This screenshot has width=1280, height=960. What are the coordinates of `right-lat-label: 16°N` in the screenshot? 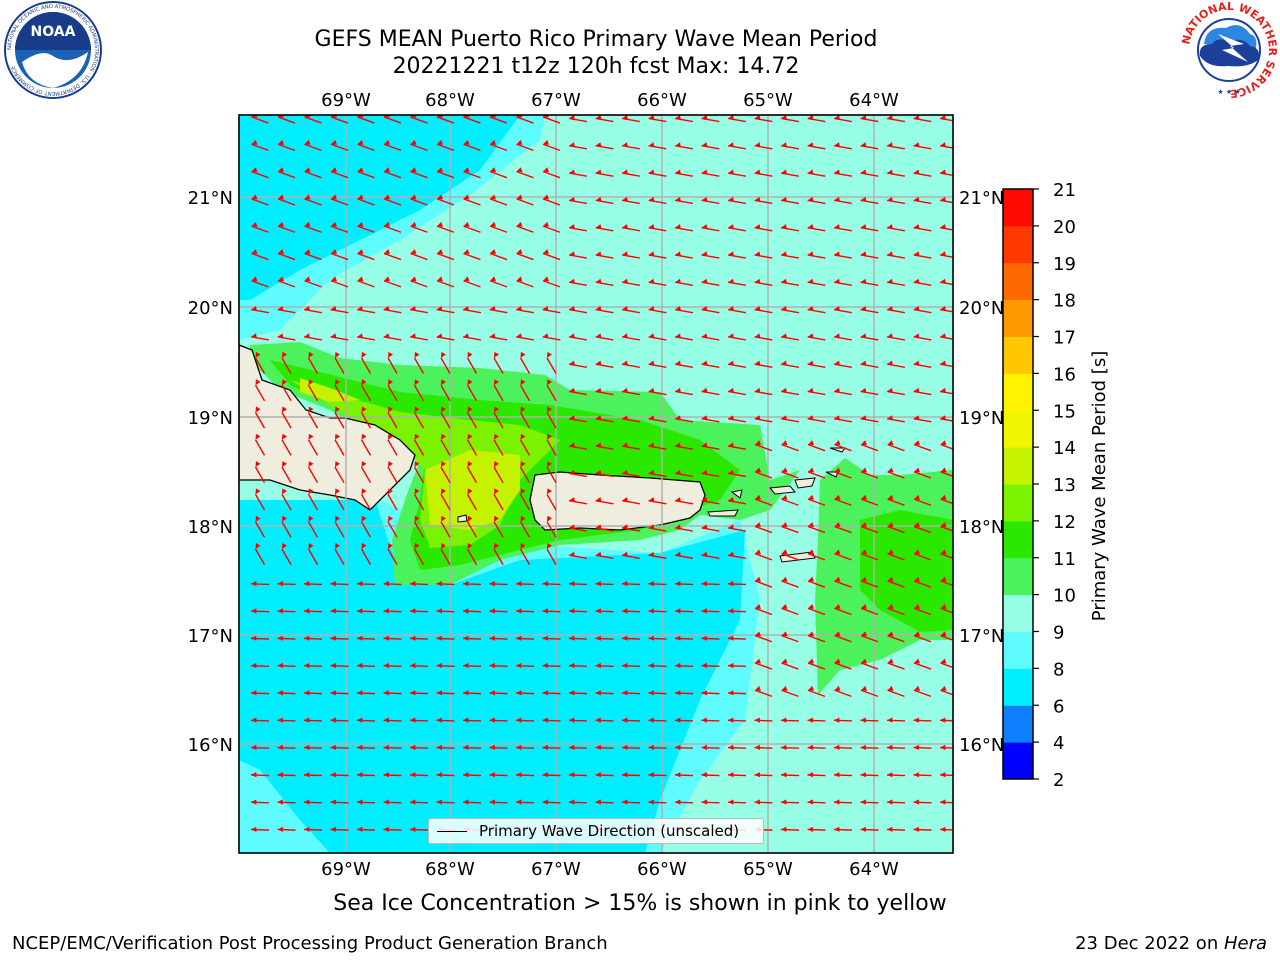 It's located at (981, 745).